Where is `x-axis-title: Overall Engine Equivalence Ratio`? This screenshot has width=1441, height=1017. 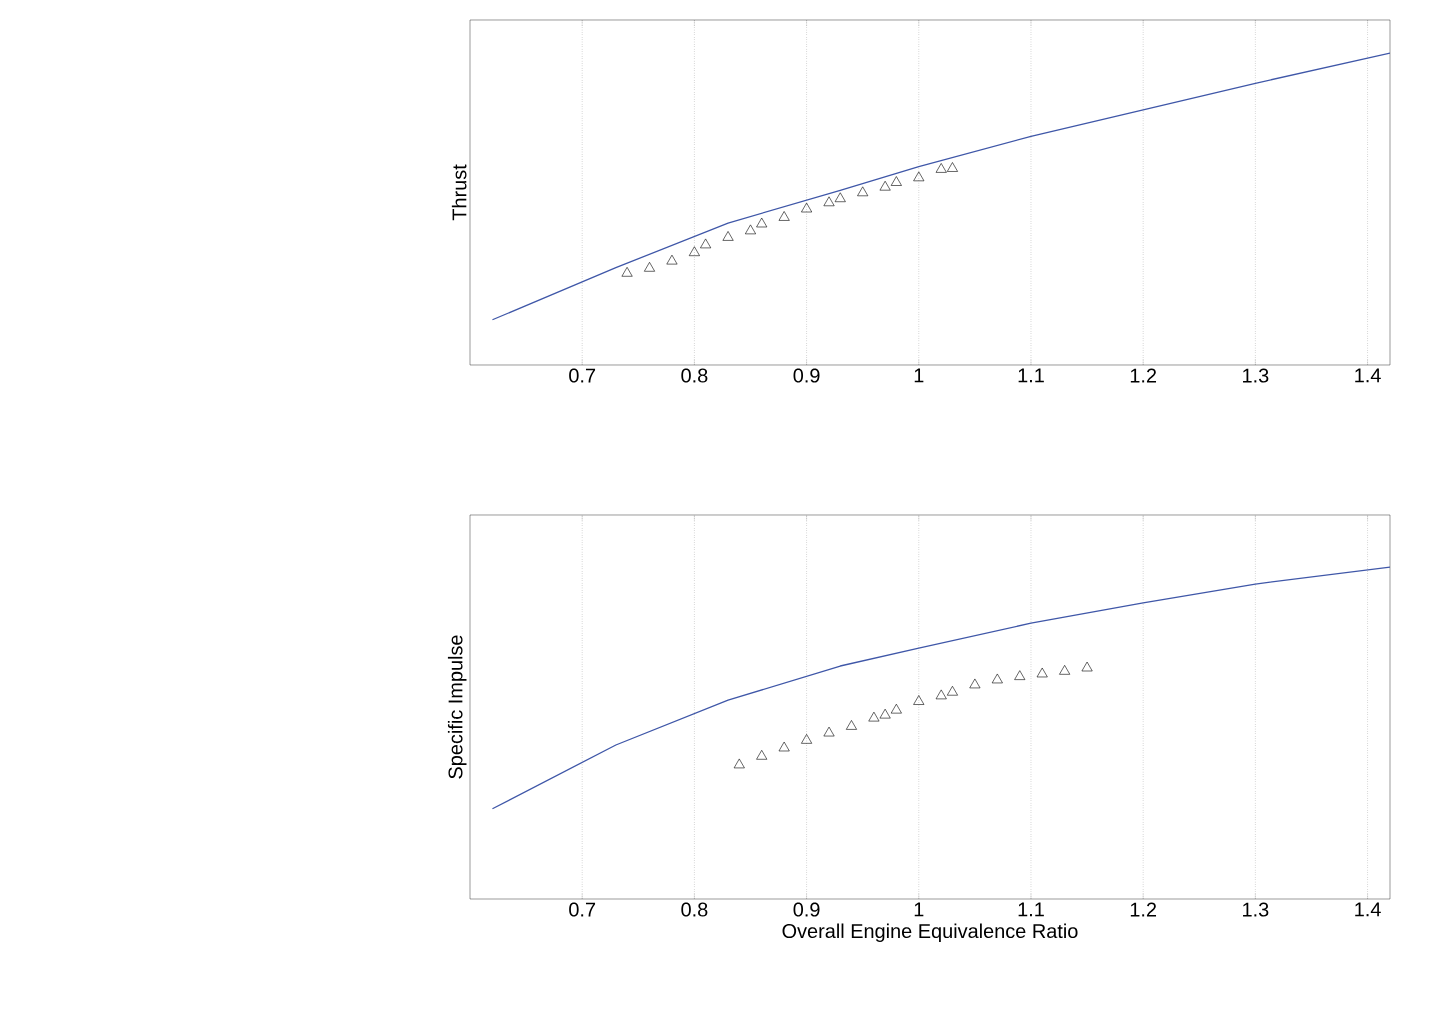 x-axis-title: Overall Engine Equivalence Ratio is located at coordinates (930, 933).